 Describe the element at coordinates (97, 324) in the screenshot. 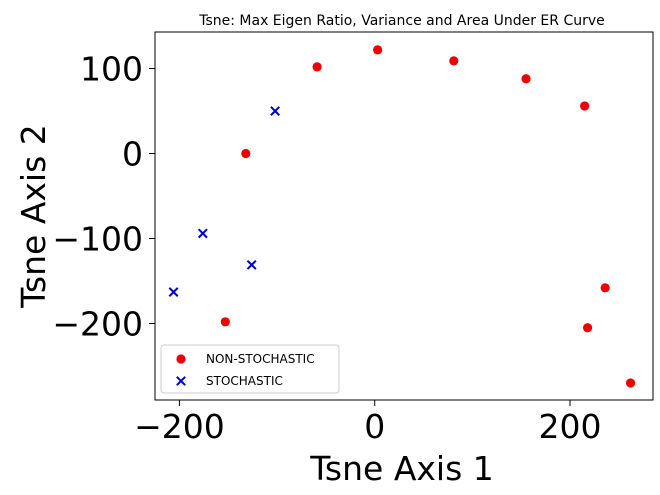

I see `y-tick-label-0: −200` at that location.